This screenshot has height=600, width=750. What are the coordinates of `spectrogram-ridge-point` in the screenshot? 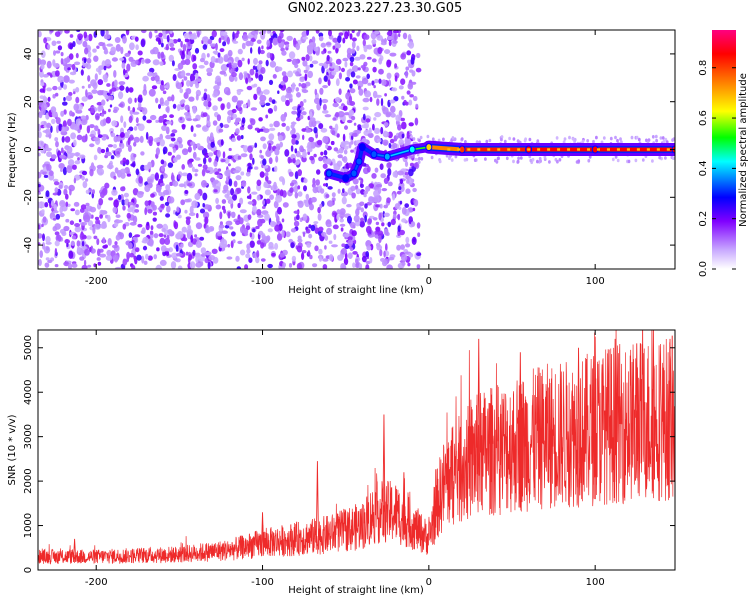 It's located at (387, 156).